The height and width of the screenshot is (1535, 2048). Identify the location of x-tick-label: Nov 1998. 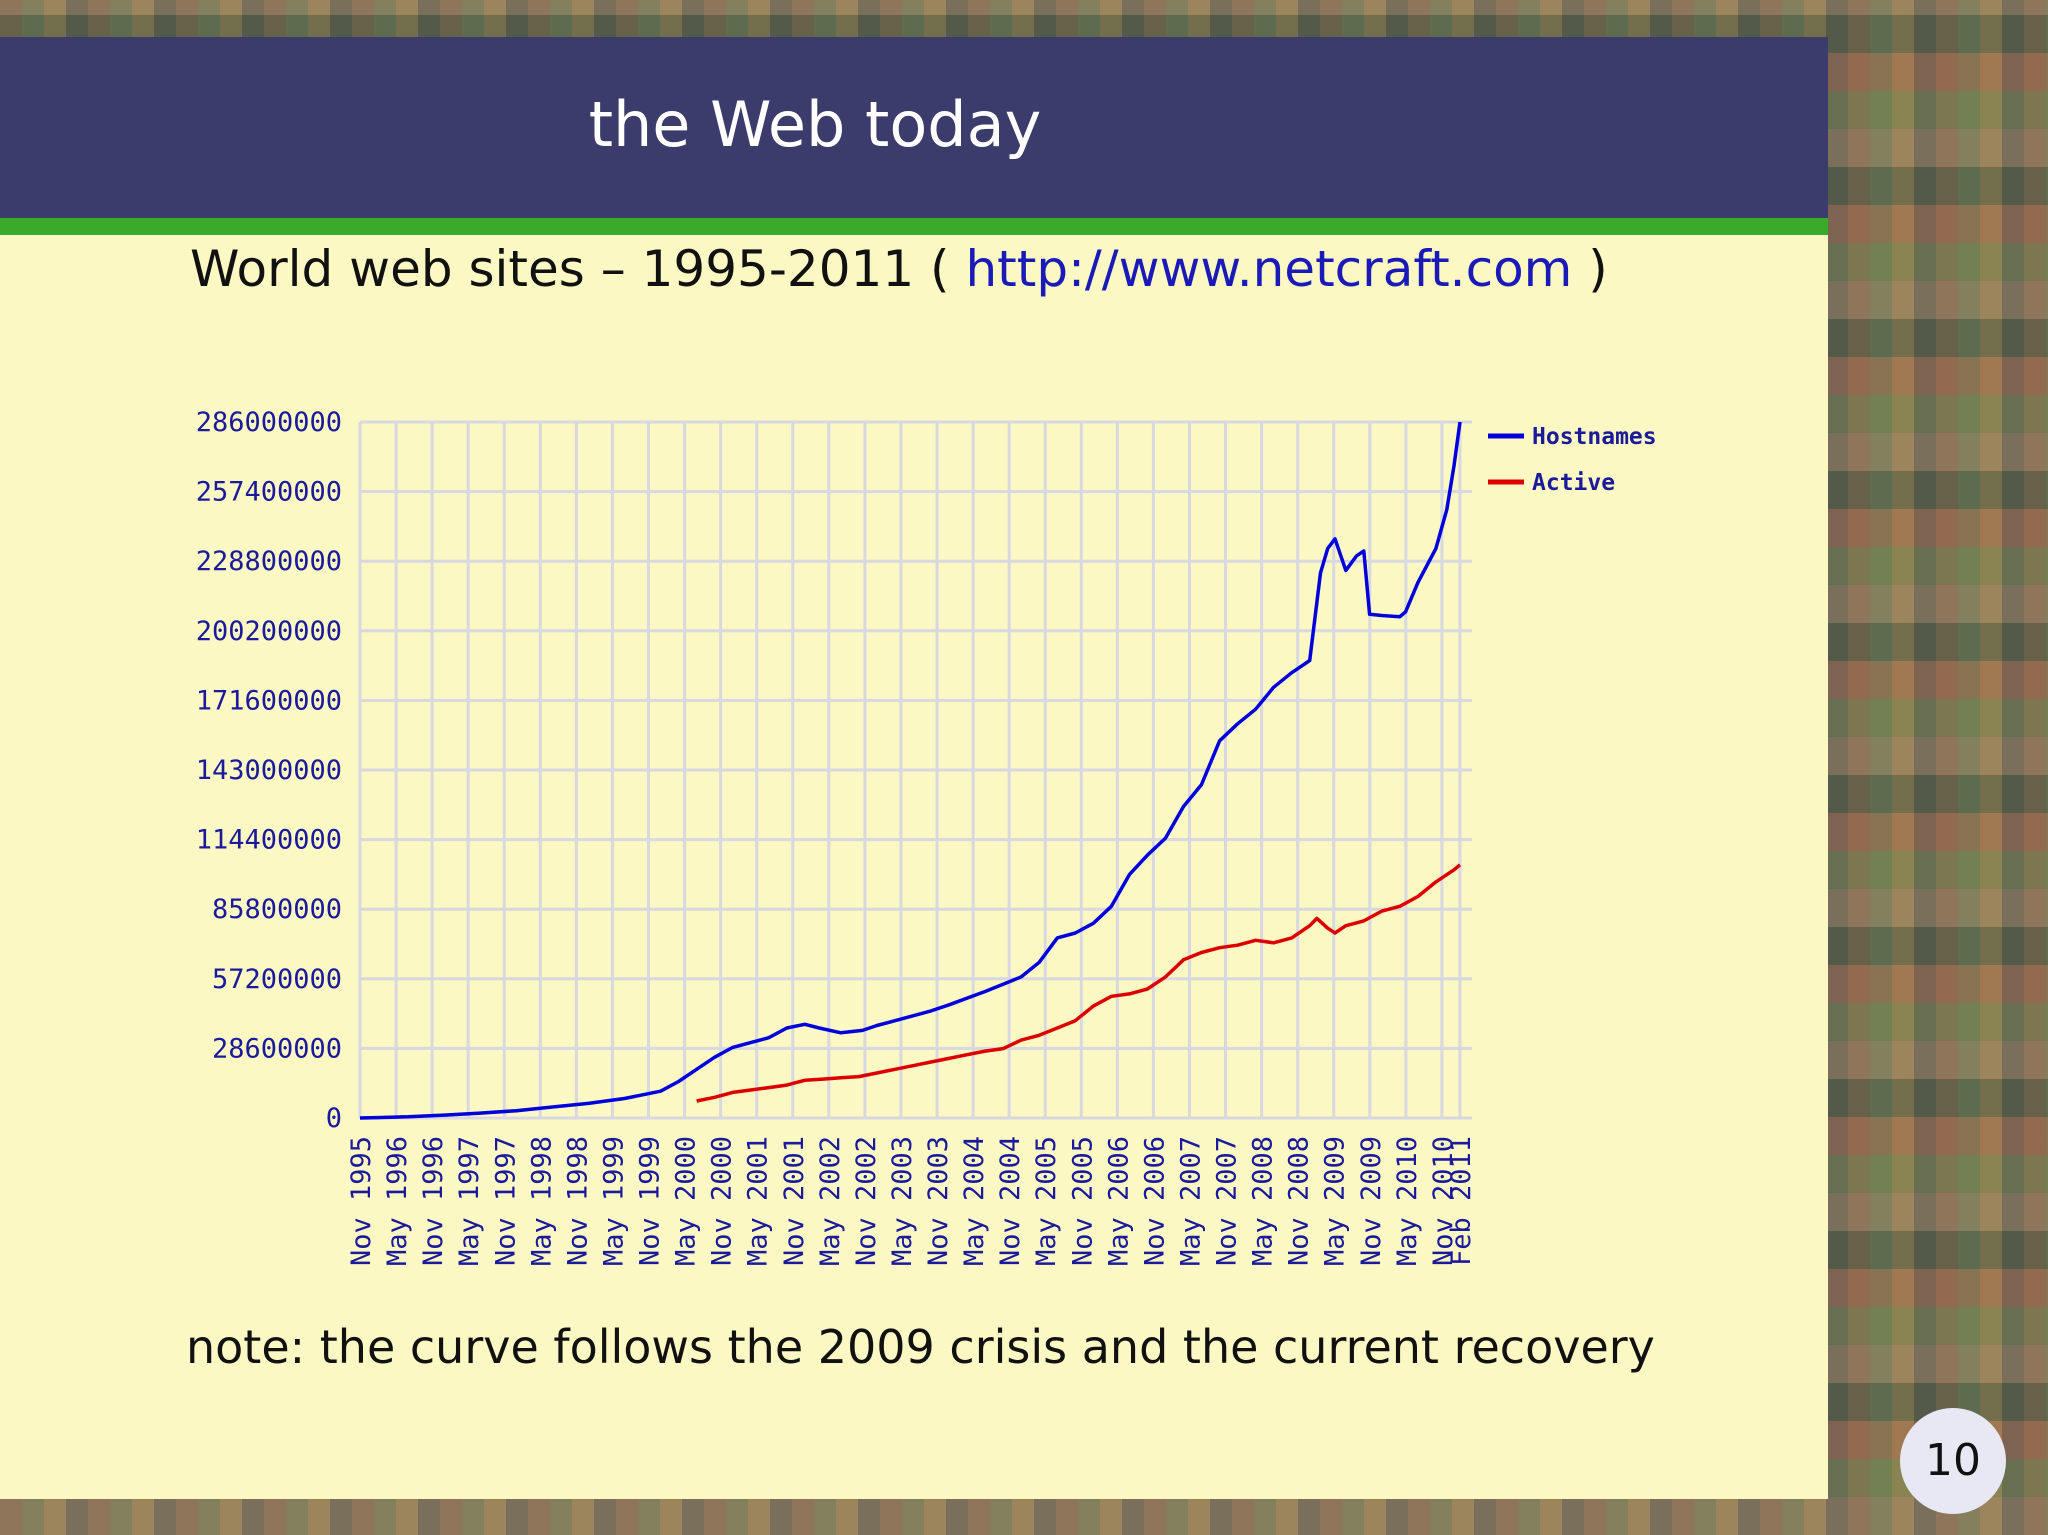
(577, 1201).